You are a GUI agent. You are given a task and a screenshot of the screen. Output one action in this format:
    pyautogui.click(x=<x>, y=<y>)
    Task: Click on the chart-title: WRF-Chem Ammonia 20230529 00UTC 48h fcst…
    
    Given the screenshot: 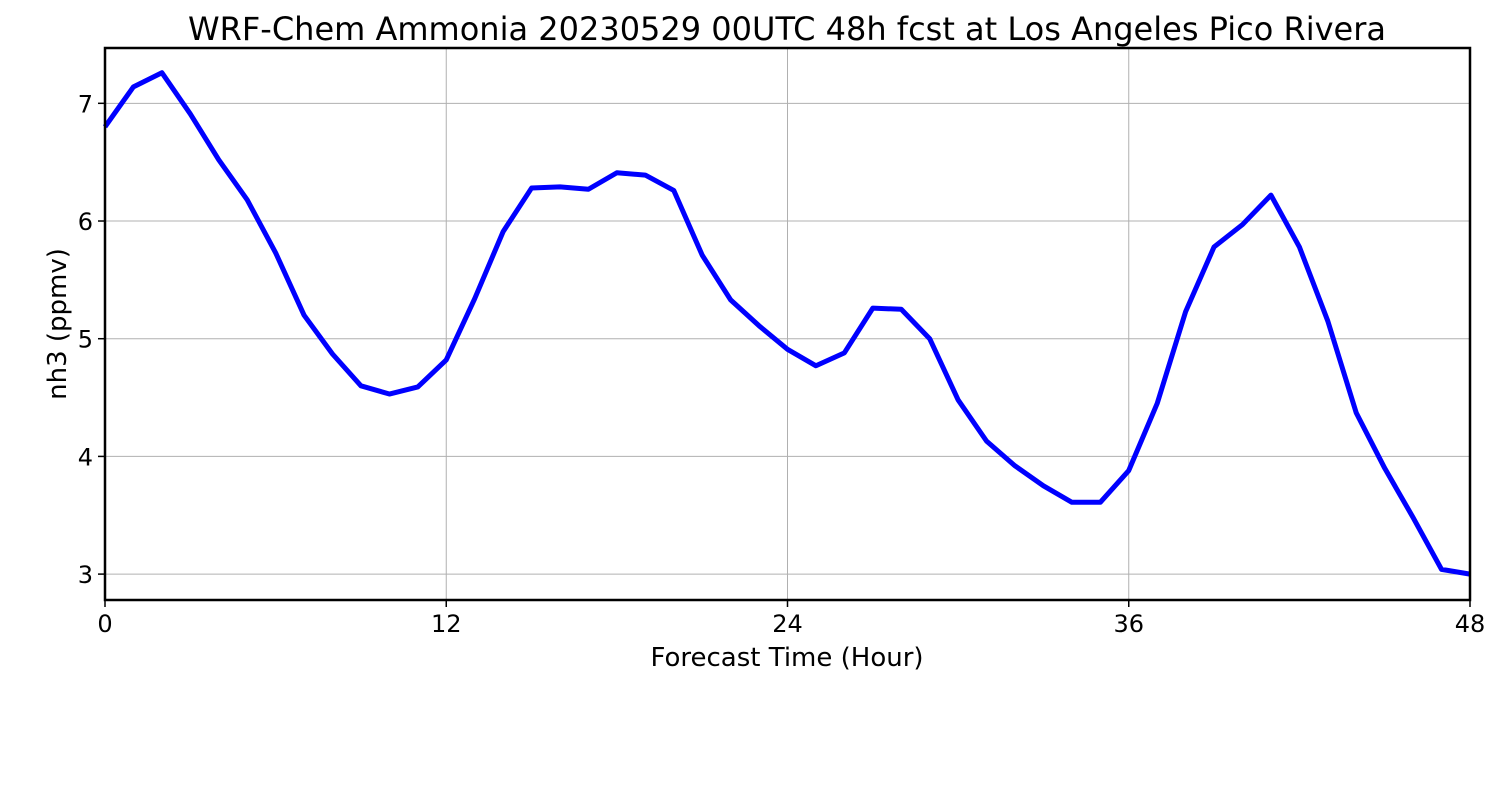 What is the action you would take?
    pyautogui.click(x=787, y=29)
    